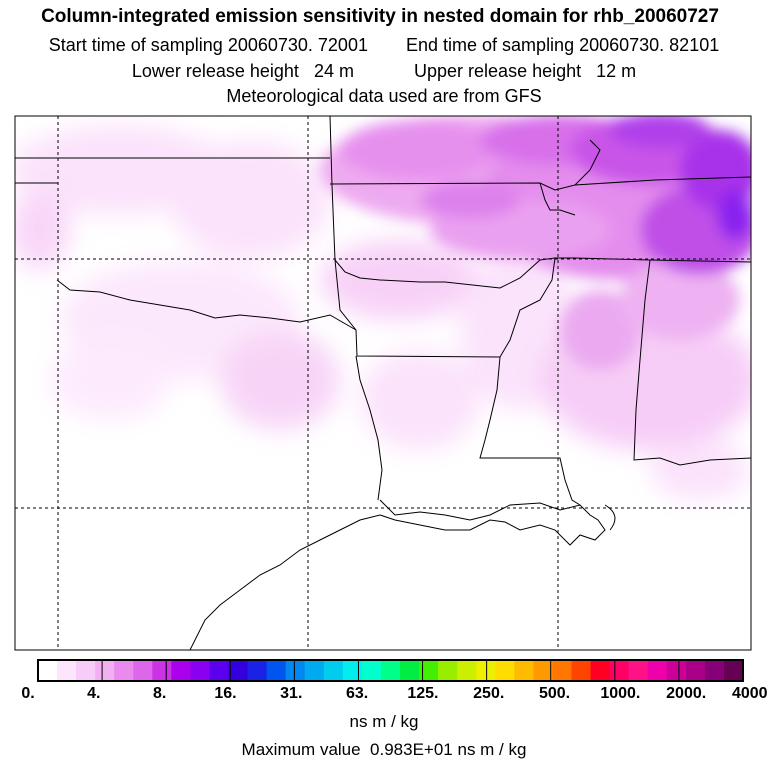 The height and width of the screenshot is (768, 768). Describe the element at coordinates (489, 693) in the screenshot. I see `colorbar-tick-label: 250.` at that location.